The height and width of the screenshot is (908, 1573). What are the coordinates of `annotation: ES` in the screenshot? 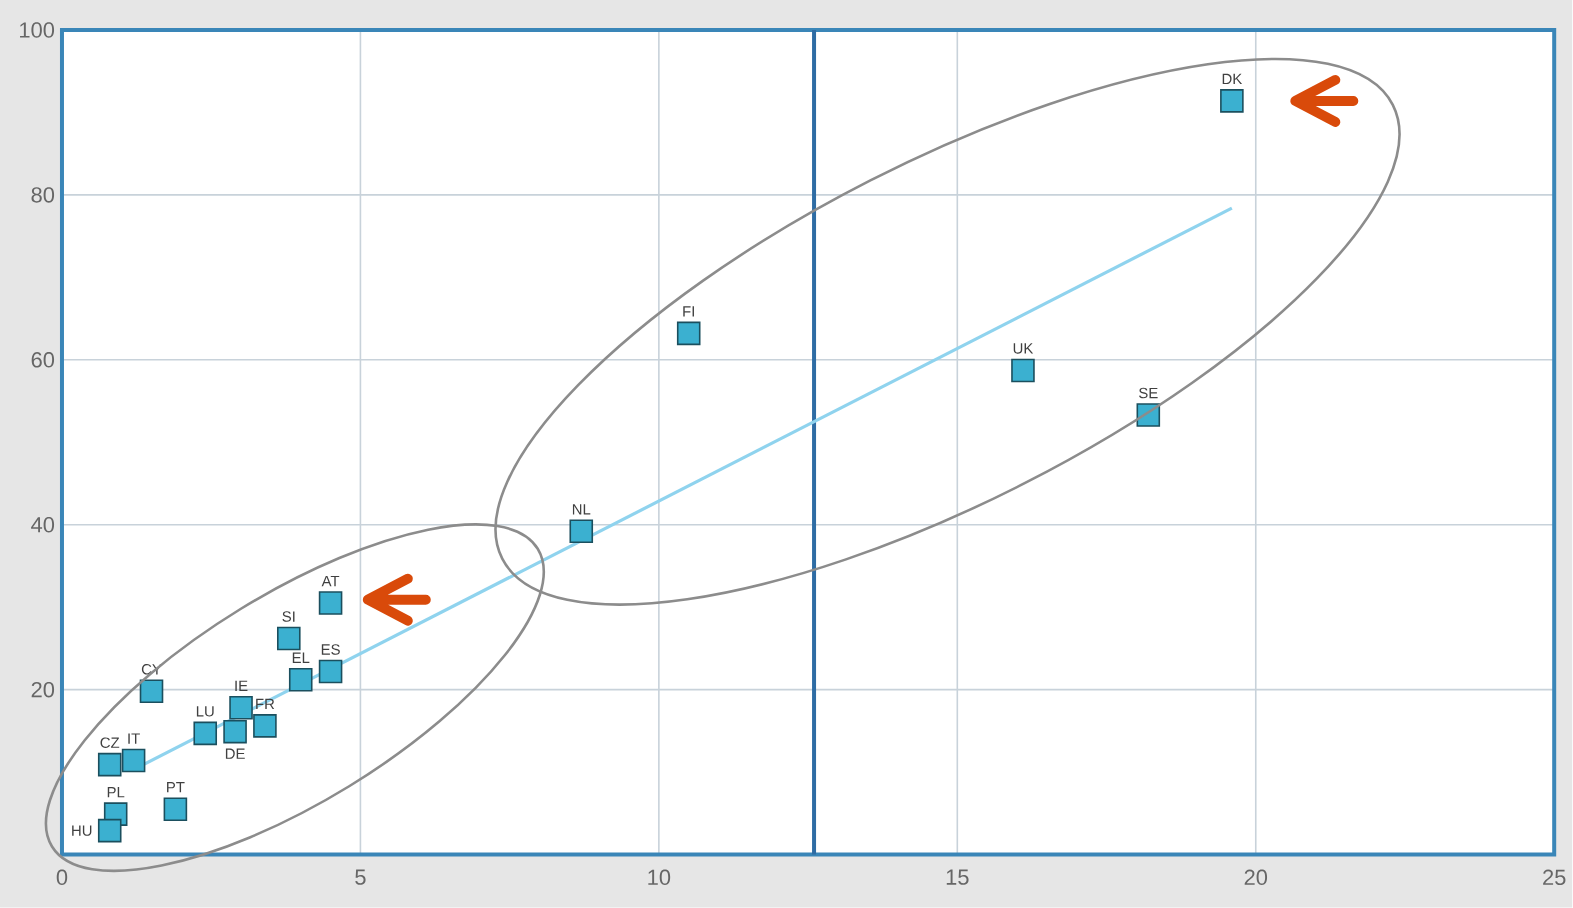 It's located at (330, 650).